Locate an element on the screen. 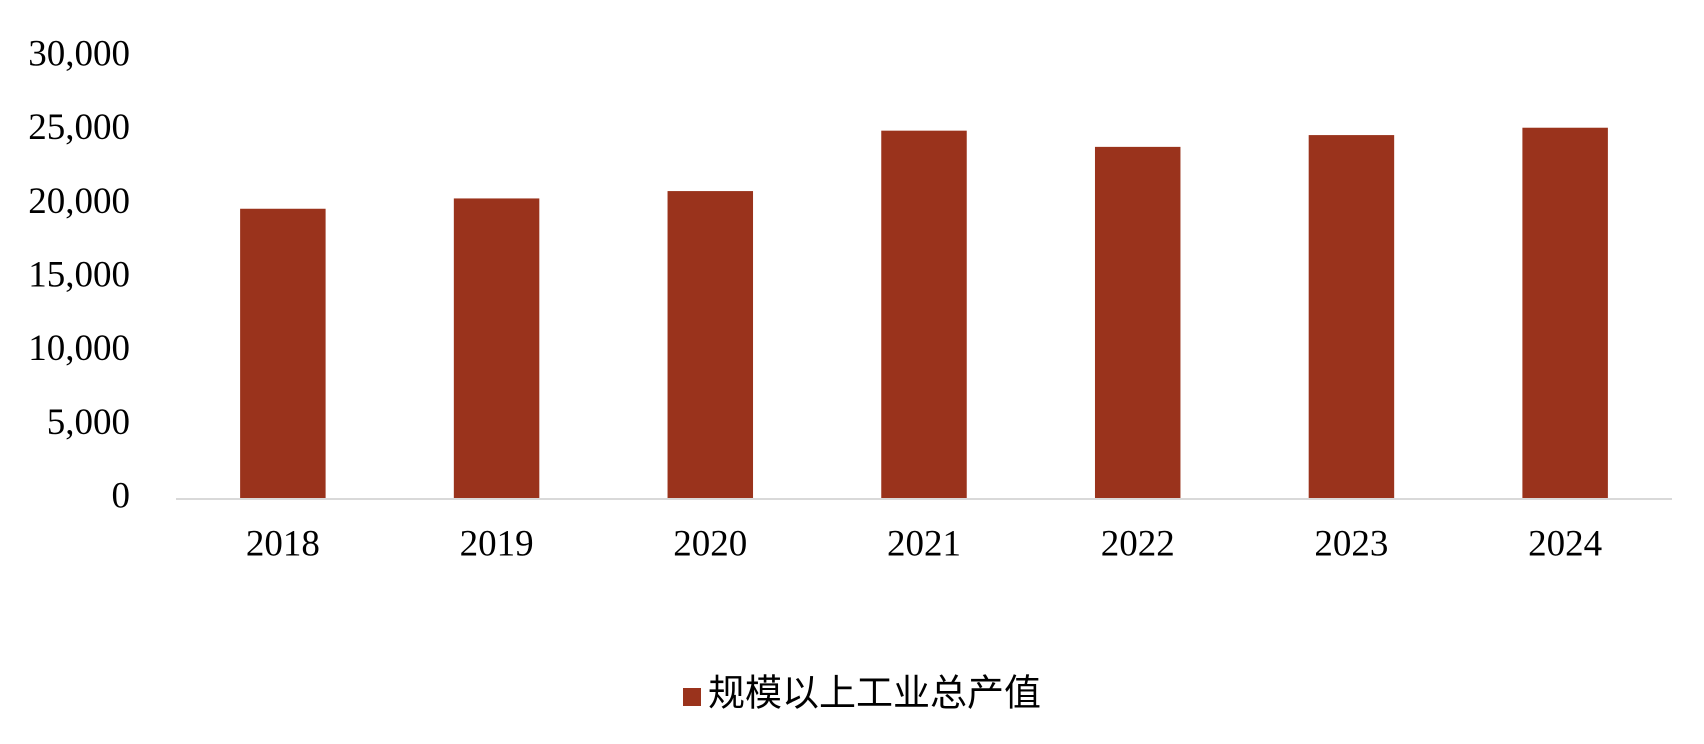  x-tick-label: 2023 is located at coordinates (1351, 543).